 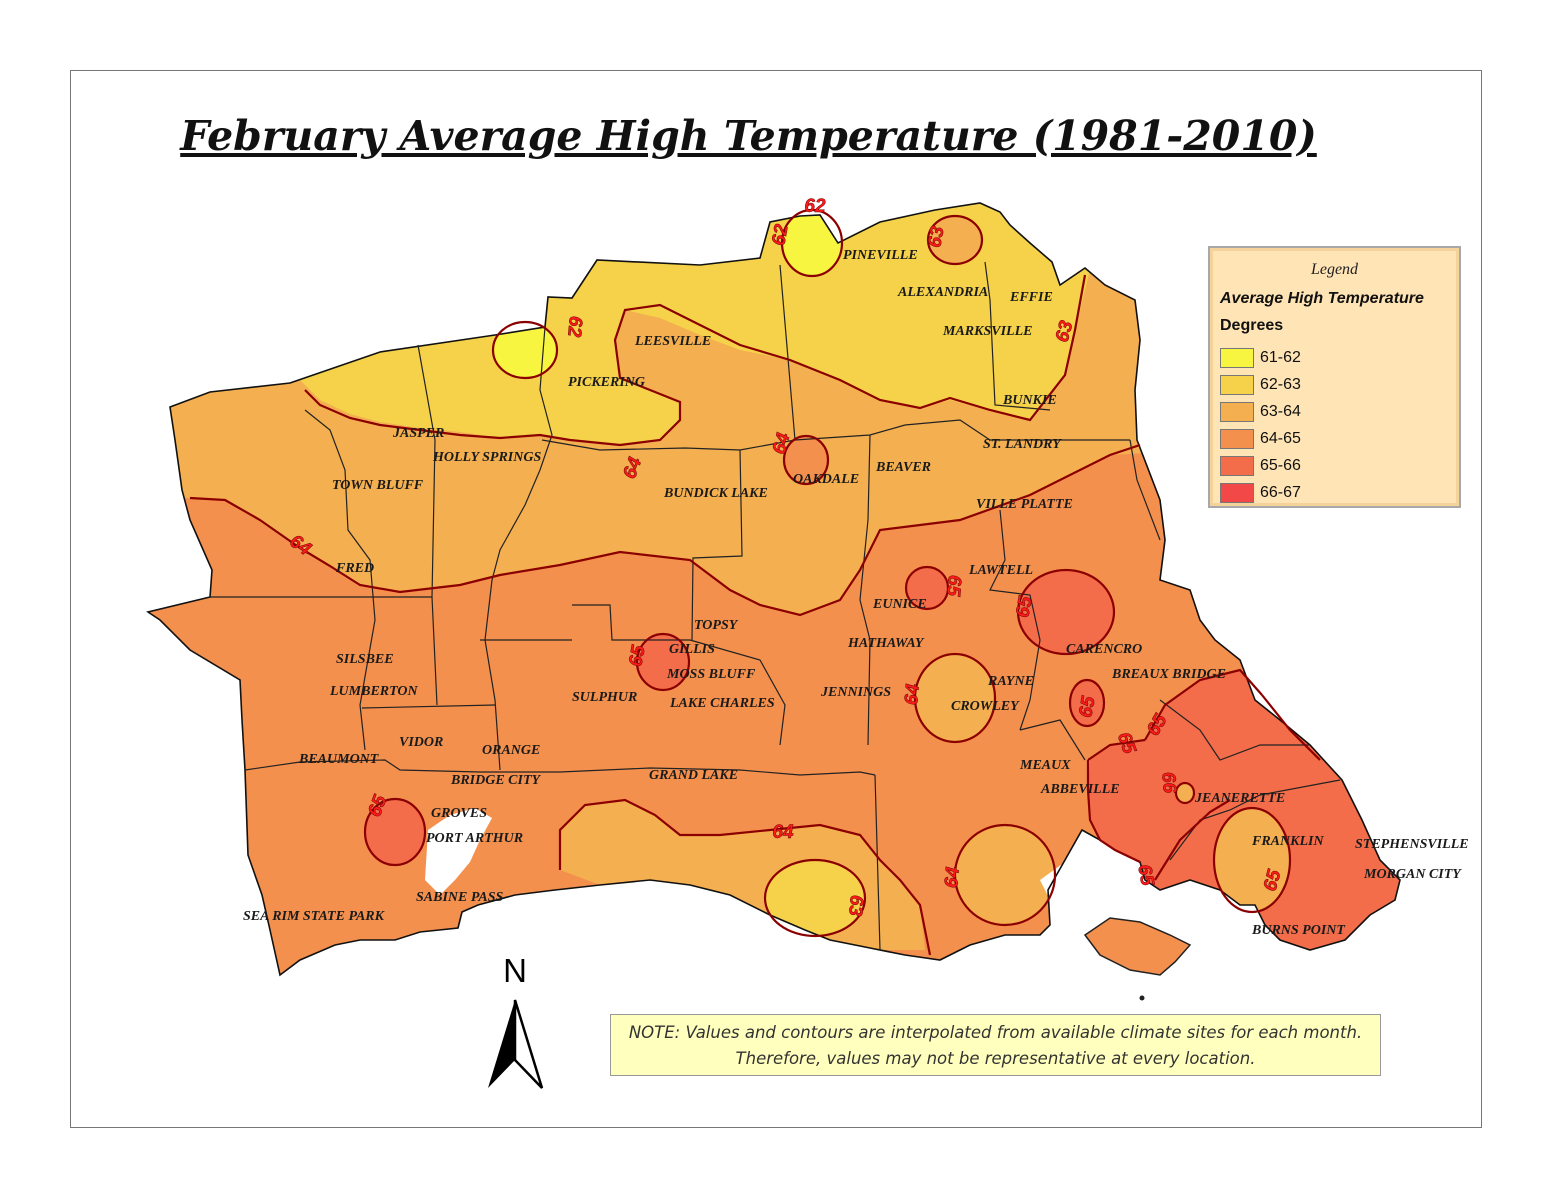 What do you see at coordinates (1280, 438) in the screenshot?
I see `legend-label: 64-65` at bounding box center [1280, 438].